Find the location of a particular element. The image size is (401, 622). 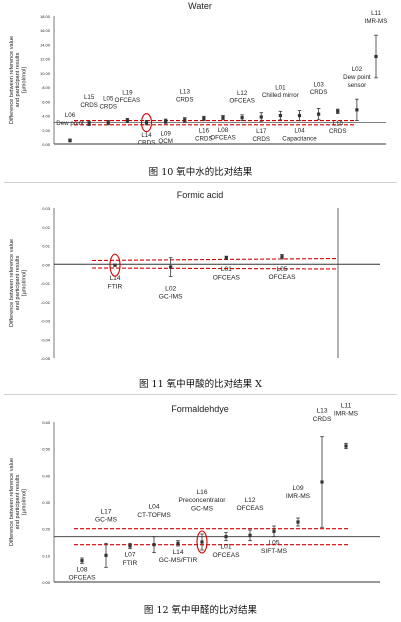

caption-formic-acid: 图 11 氧中甲酸的比对结果 X is located at coordinates (200, 384).